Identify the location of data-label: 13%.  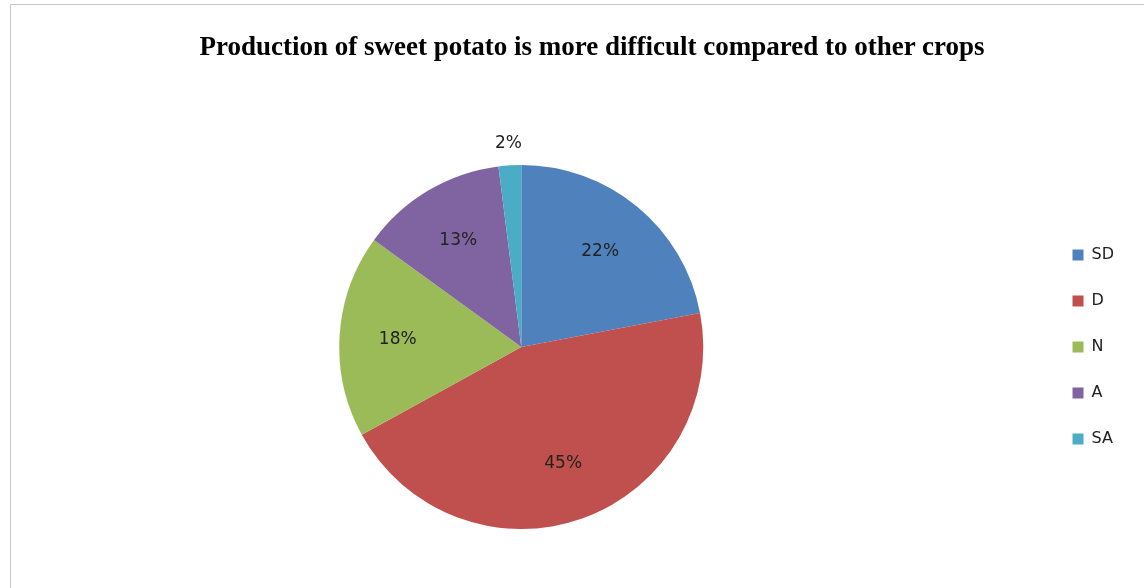
(458, 238).